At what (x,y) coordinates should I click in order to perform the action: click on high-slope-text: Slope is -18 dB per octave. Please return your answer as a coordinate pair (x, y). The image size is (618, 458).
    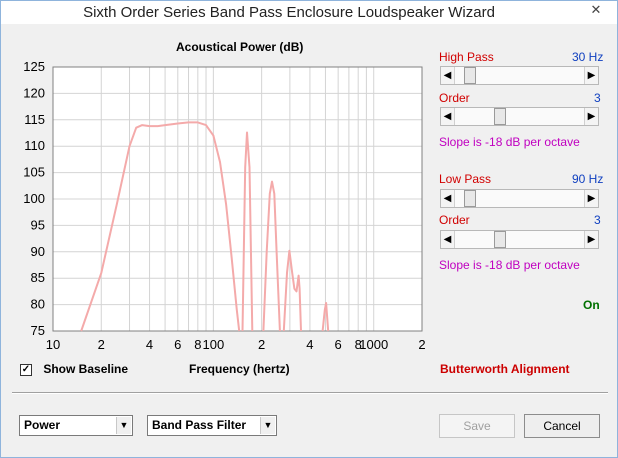
    Looking at the image, I should click on (509, 142).